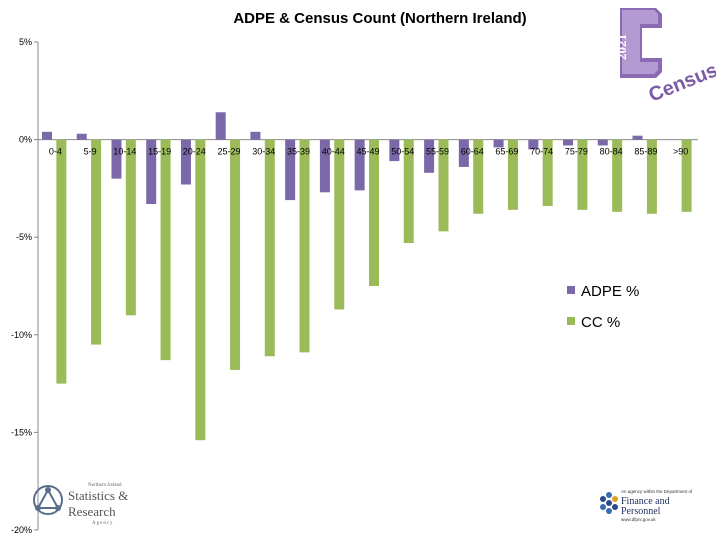 The height and width of the screenshot is (540, 720). I want to click on x-tick-label: 55-59, so click(437, 152).